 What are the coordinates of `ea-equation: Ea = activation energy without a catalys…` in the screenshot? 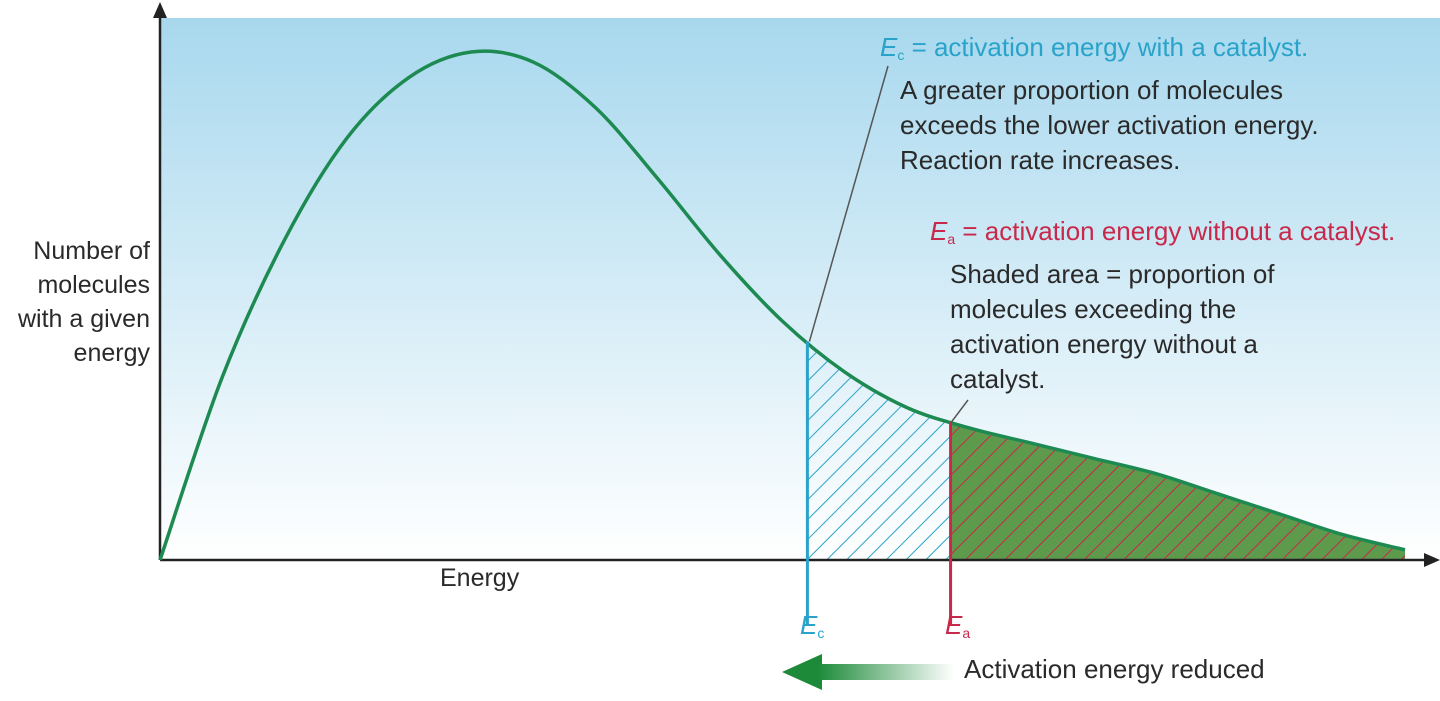 It's located at (1162, 235).